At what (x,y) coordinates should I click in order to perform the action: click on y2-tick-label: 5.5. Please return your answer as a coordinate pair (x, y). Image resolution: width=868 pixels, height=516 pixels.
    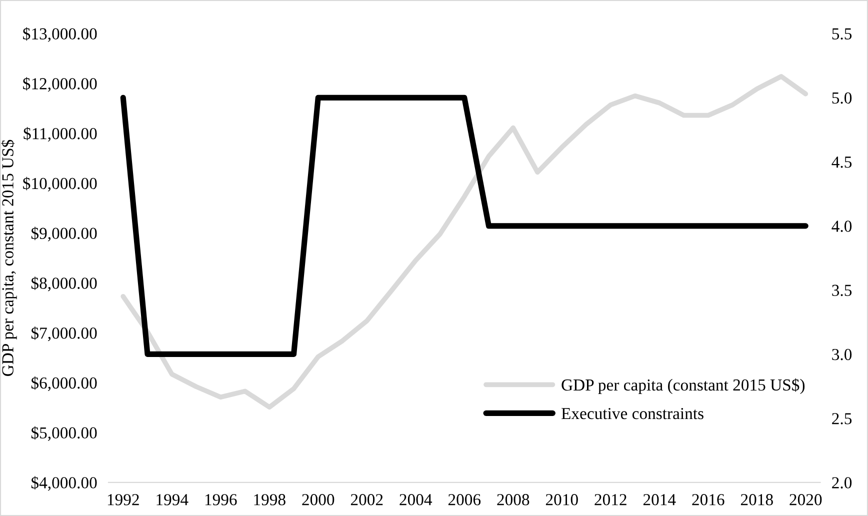
    Looking at the image, I should click on (842, 34).